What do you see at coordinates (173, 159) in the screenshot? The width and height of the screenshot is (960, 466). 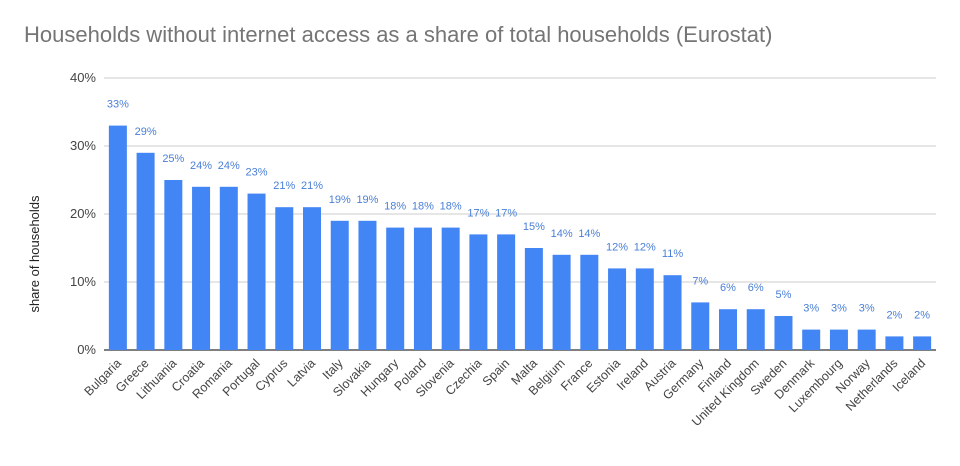 I see `data-label: 25%` at bounding box center [173, 159].